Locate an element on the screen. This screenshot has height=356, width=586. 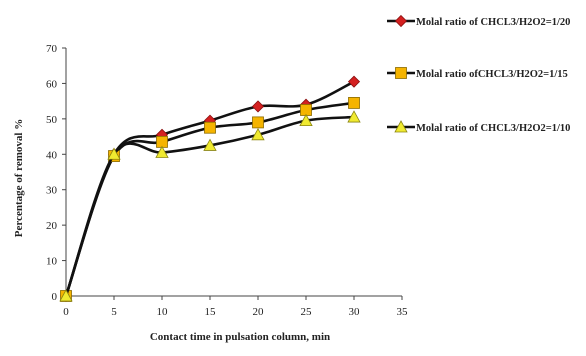
y-tick-label: 0 is located at coordinates (55, 297).